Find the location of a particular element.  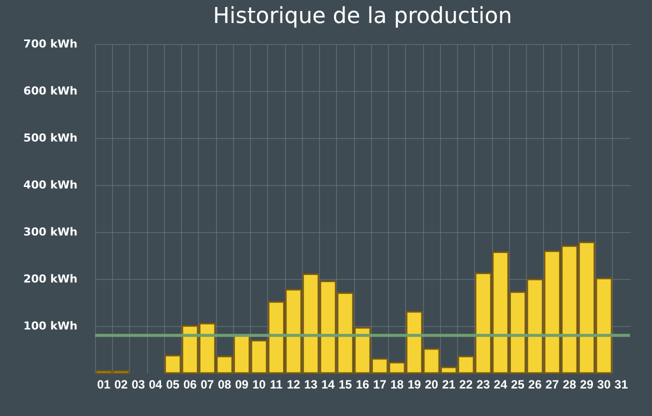

x-tick-label: 20 is located at coordinates (431, 385).